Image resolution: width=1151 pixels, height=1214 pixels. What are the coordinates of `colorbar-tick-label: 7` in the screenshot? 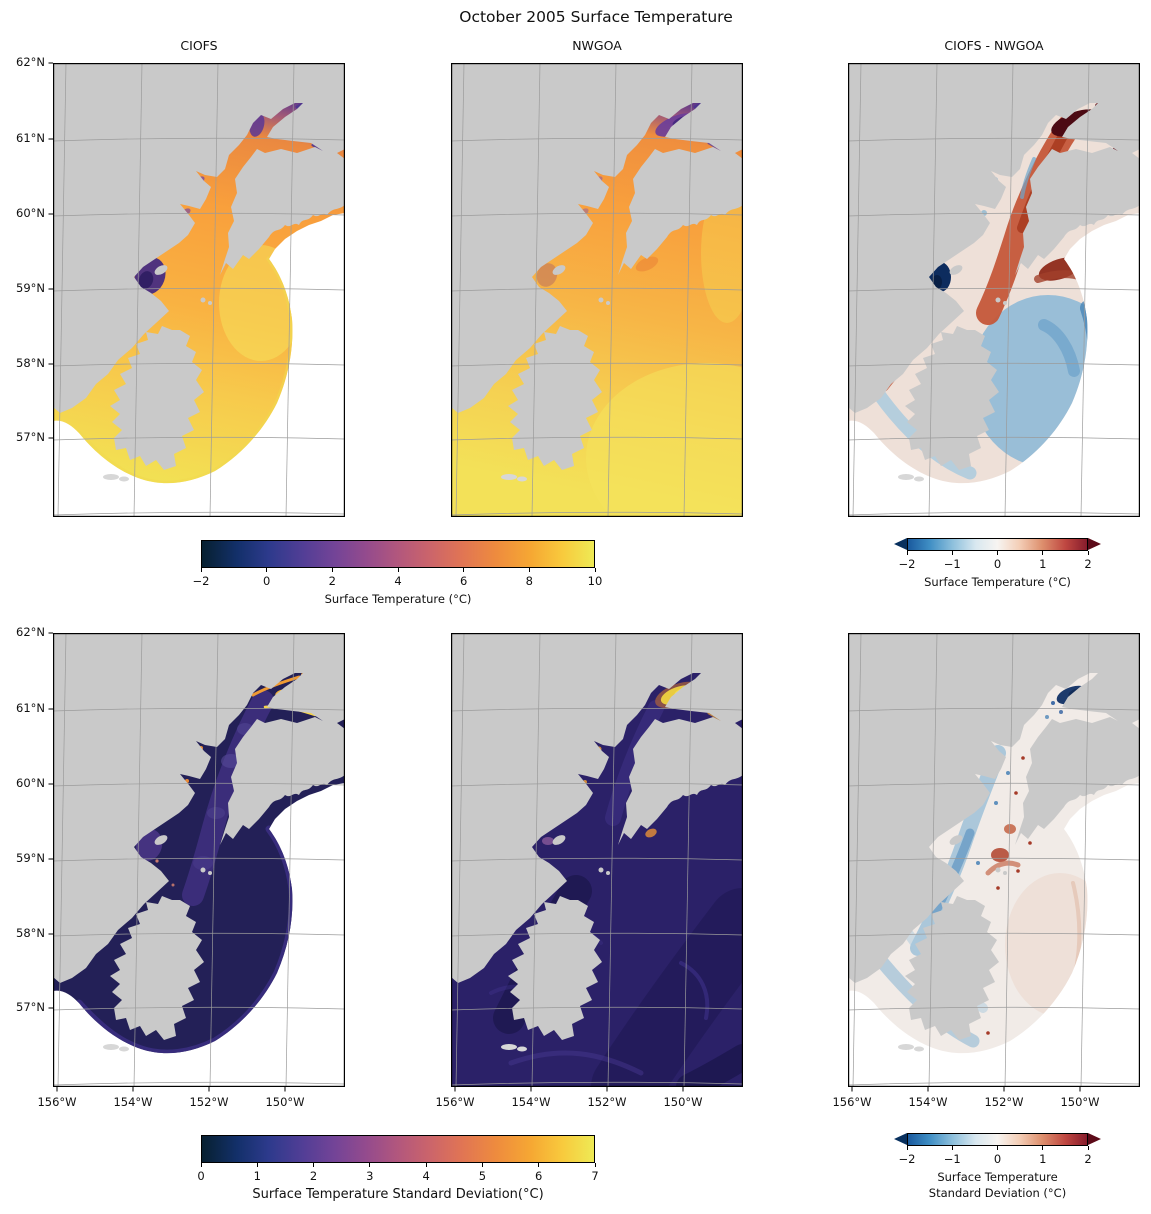 It's located at (595, 1176).